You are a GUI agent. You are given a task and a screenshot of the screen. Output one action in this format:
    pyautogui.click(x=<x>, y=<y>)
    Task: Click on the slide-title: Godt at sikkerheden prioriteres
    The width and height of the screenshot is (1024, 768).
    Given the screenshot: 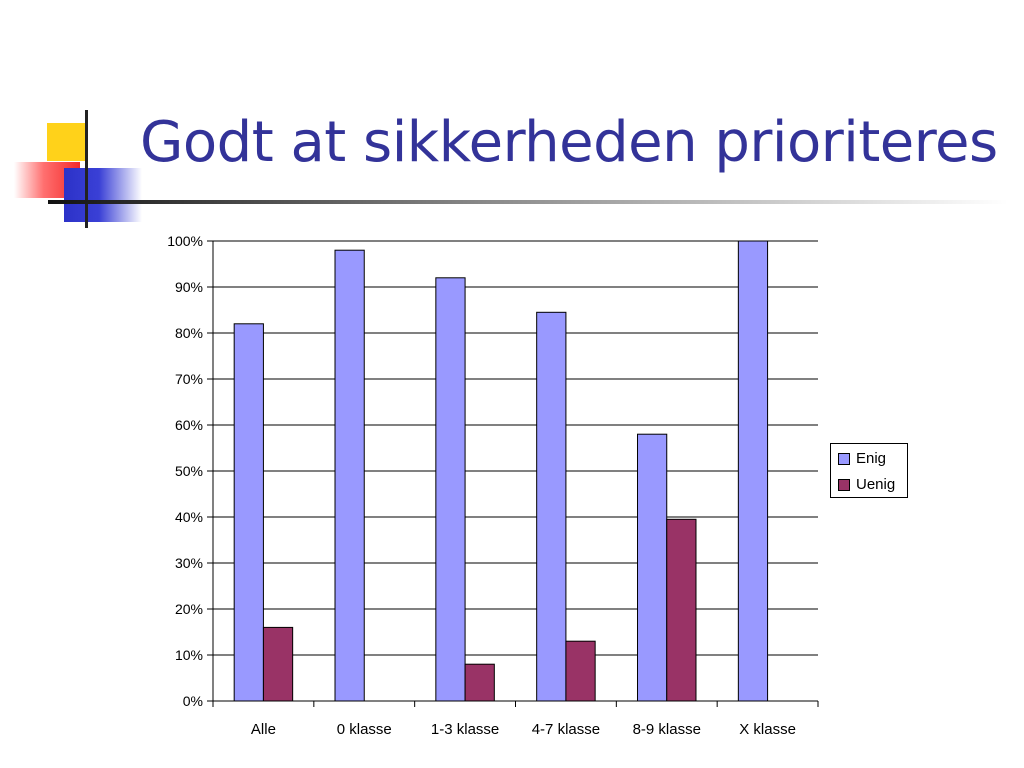 What is the action you would take?
    pyautogui.click(x=569, y=142)
    